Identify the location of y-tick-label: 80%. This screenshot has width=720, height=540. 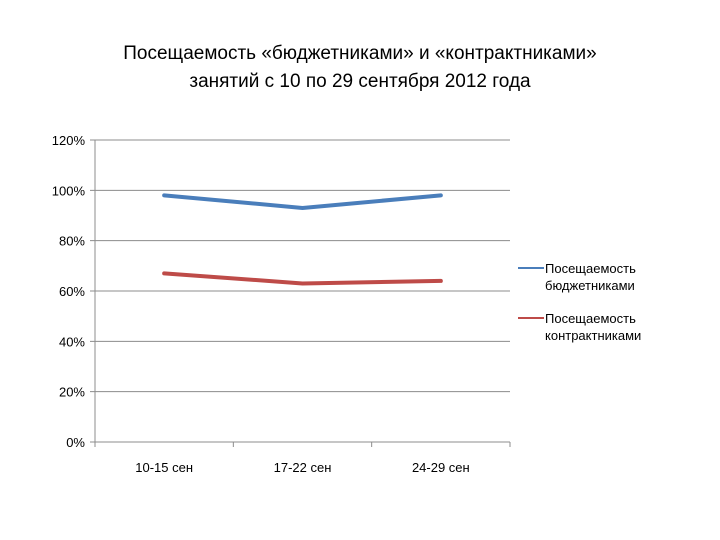
(72, 241).